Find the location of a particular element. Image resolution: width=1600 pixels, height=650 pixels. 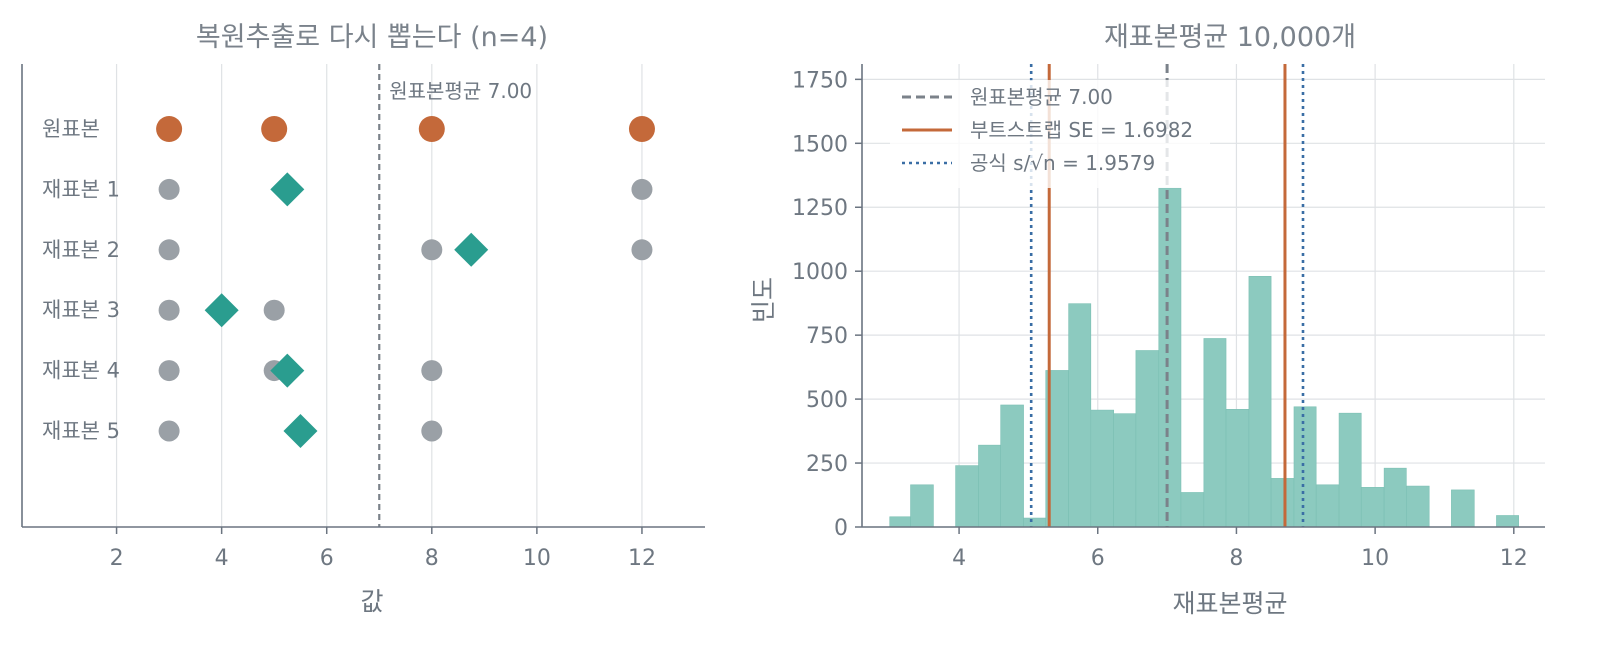

legend-label-bootstrap-se: 부트스트랩 SE = 1.6982 is located at coordinates (1081, 130).